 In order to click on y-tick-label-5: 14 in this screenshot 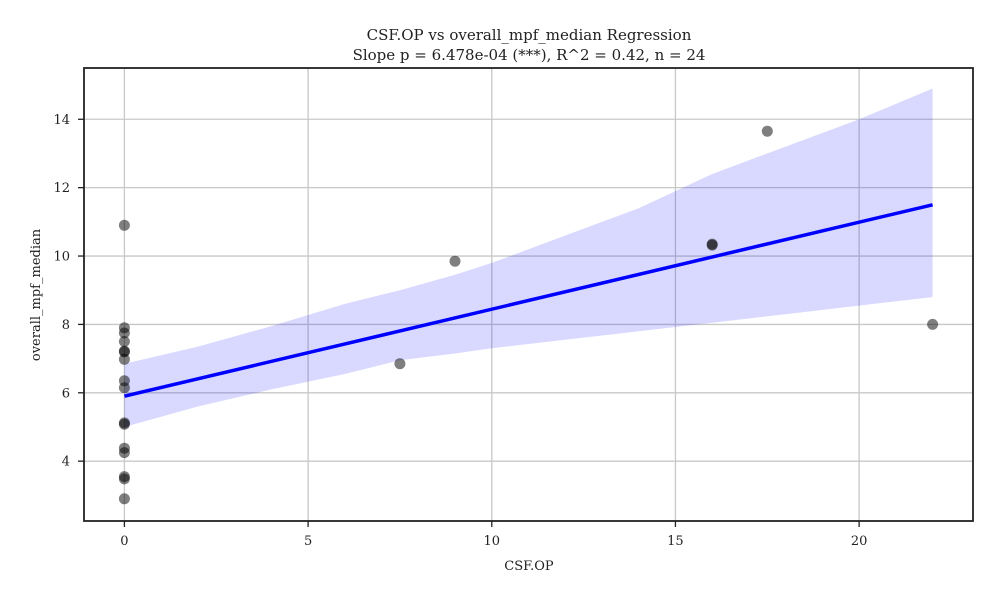, I will do `click(61, 120)`.